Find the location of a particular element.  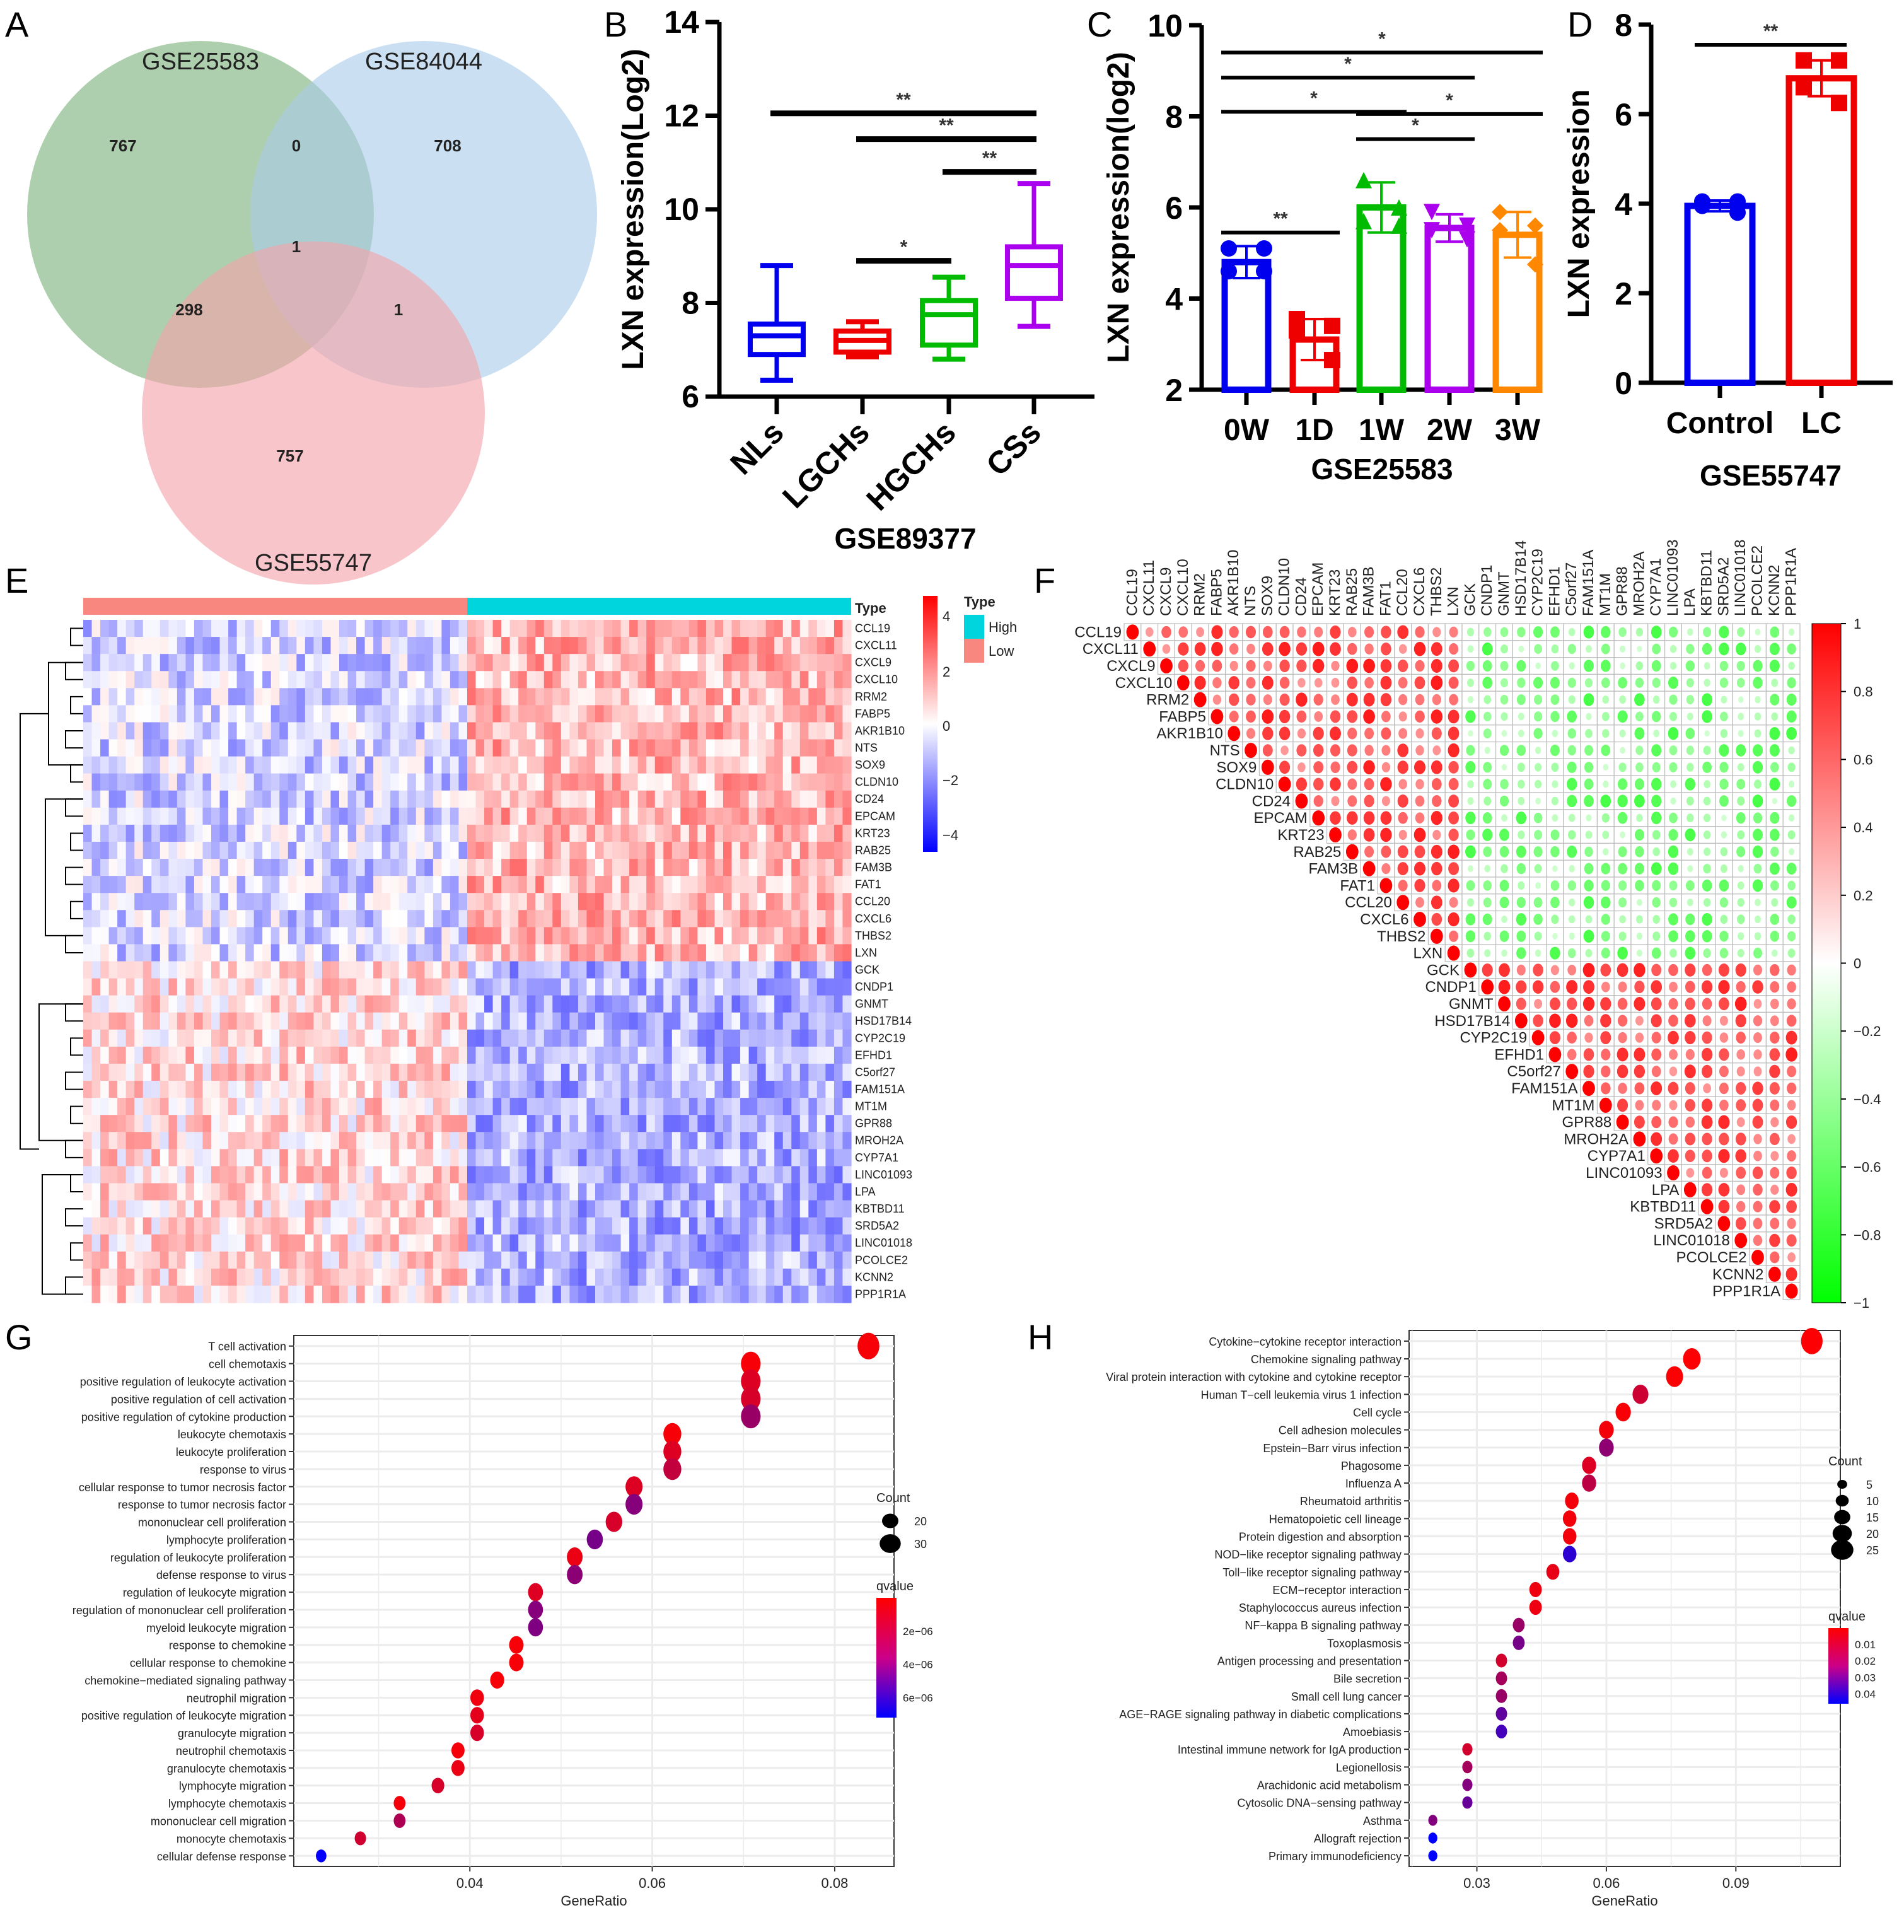

heatmap-row-label: EFHD1 is located at coordinates (874, 1055).